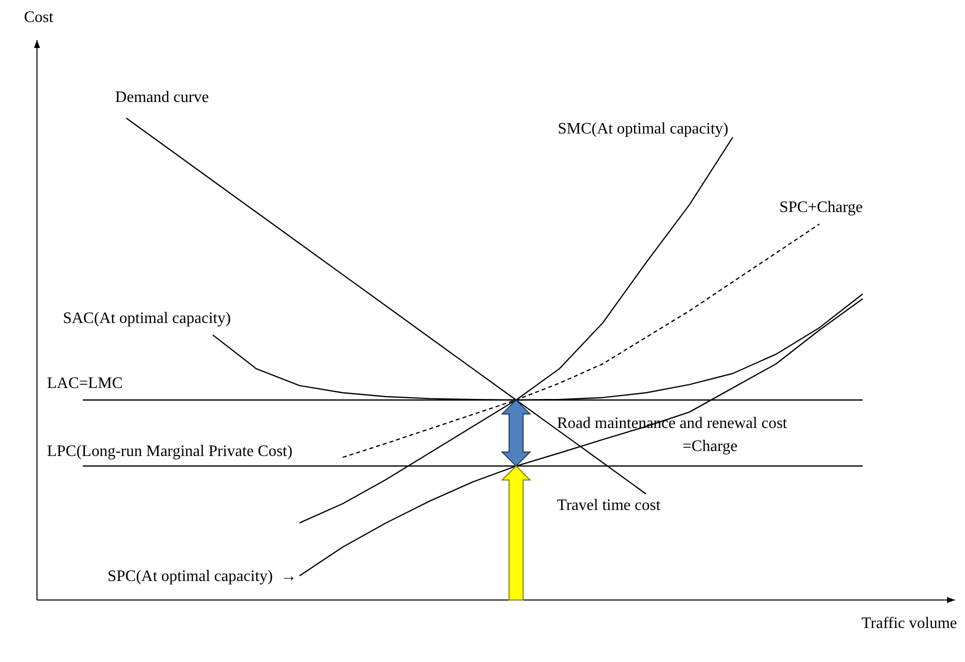  What do you see at coordinates (162, 97) in the screenshot?
I see `series-label: Demand curve` at bounding box center [162, 97].